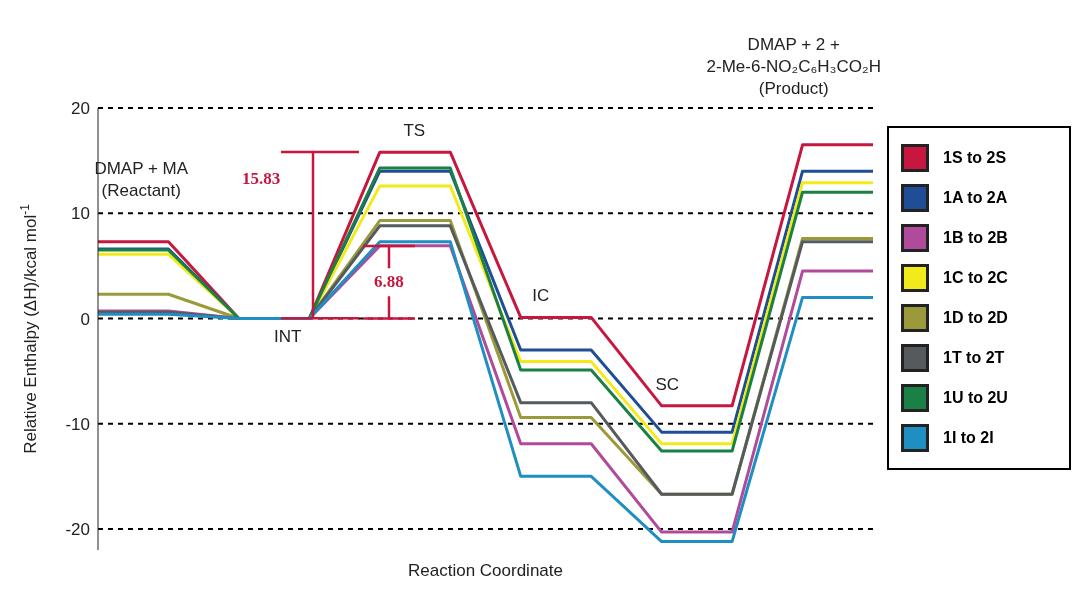  I want to click on legend-label: 1I to 2I, so click(968, 438).